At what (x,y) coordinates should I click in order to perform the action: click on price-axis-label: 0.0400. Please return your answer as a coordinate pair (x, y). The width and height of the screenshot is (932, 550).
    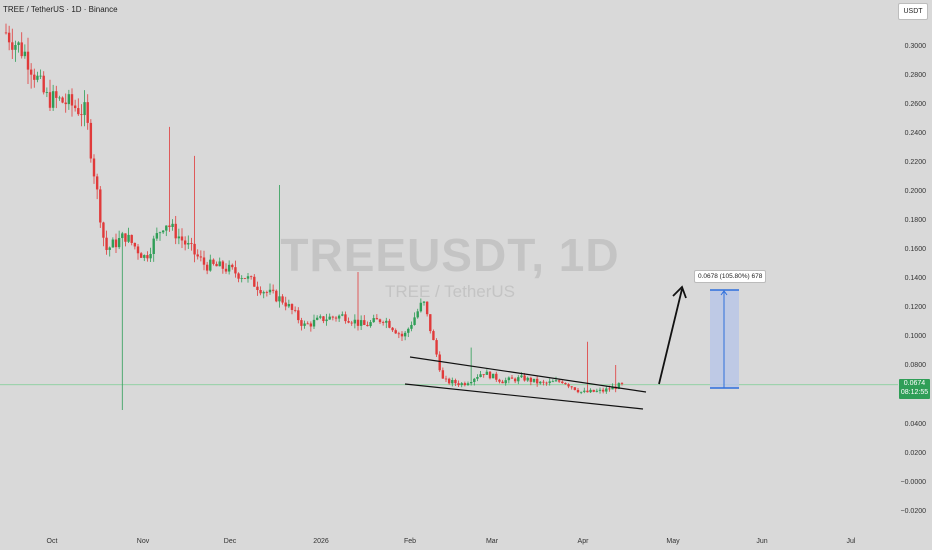
    Looking at the image, I should click on (915, 424).